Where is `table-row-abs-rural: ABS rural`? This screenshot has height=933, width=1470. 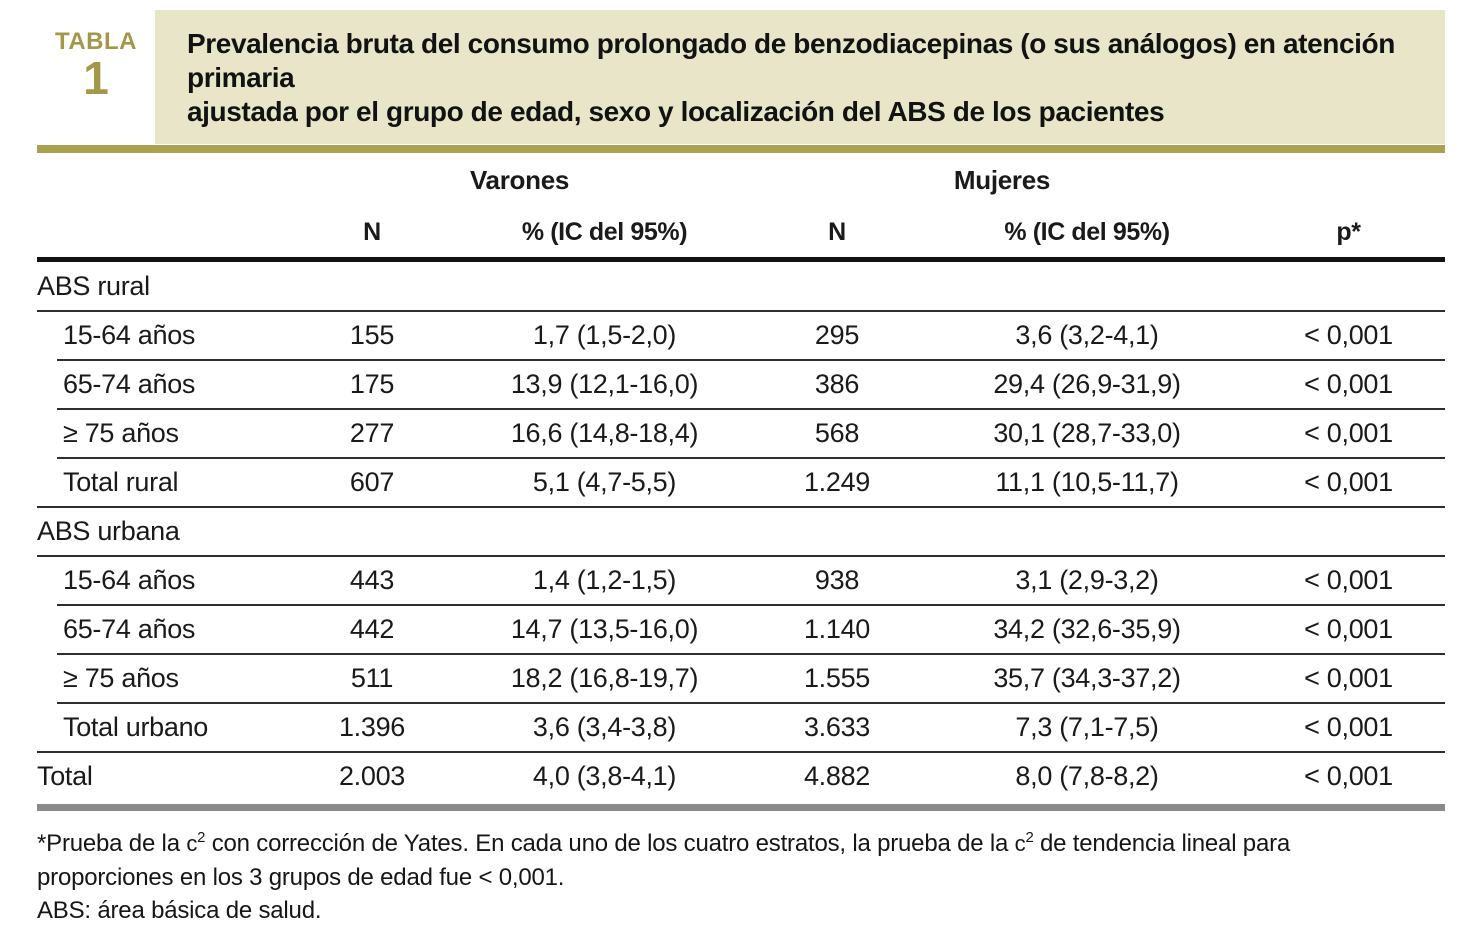 table-row-abs-rural: ABS rural is located at coordinates (741, 287).